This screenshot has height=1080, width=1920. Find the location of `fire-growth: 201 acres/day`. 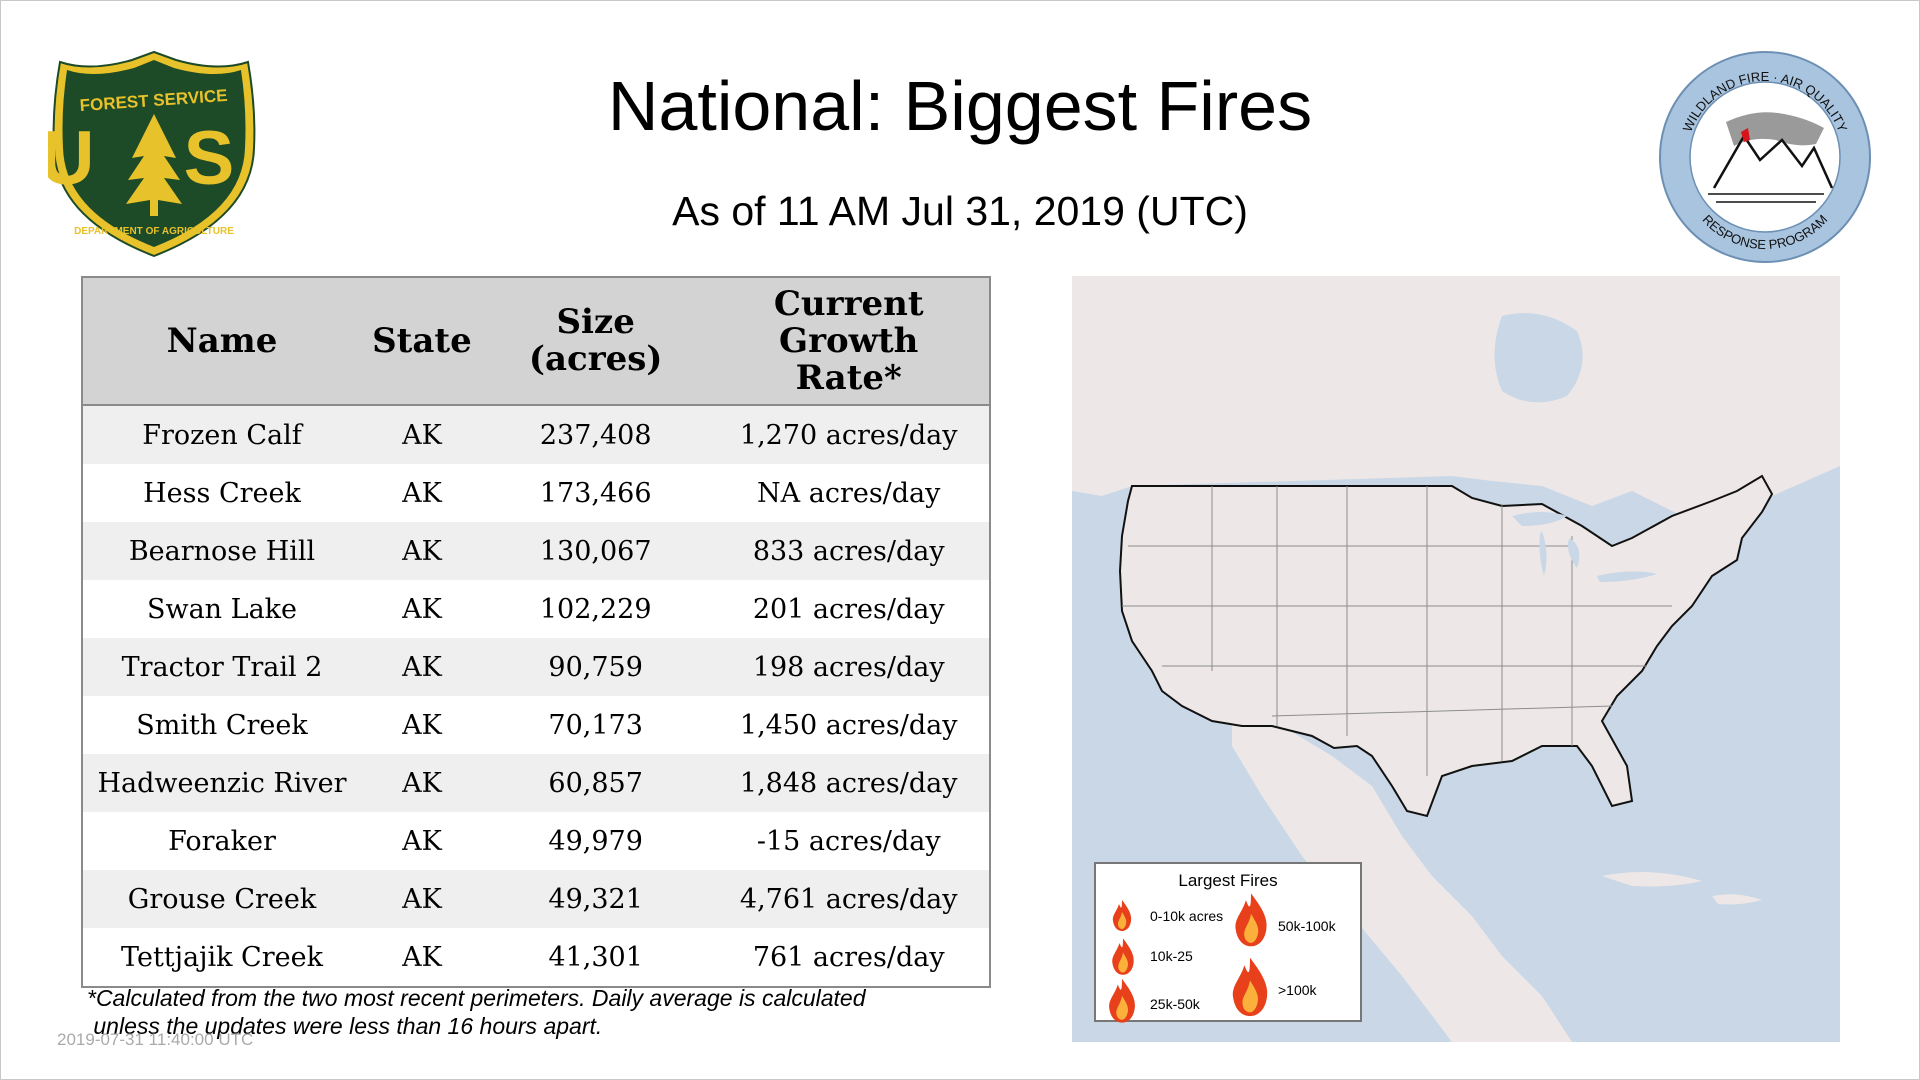

fire-growth: 201 acres/day is located at coordinates (849, 609).